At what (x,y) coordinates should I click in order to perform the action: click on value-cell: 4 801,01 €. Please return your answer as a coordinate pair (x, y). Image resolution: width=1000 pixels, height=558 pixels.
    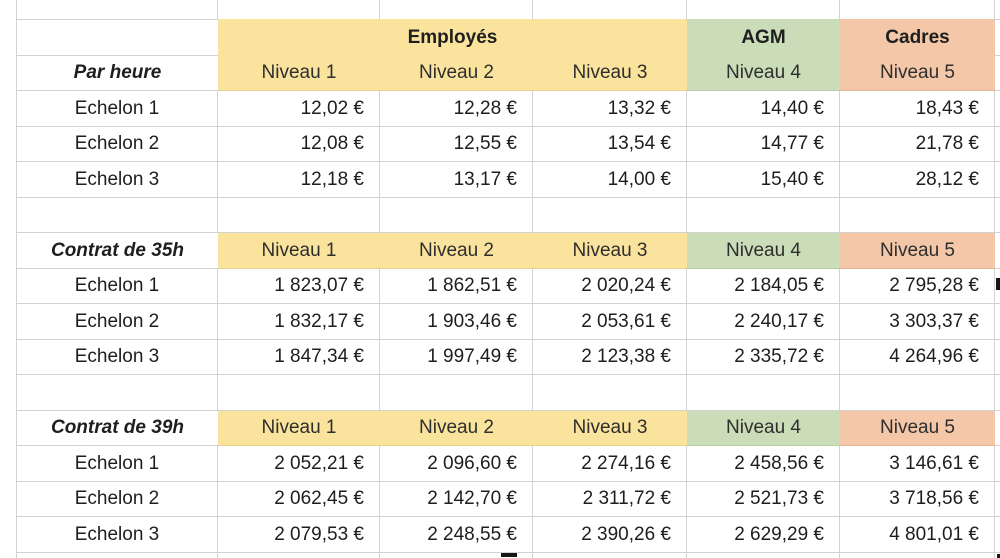
    Looking at the image, I should click on (917, 535).